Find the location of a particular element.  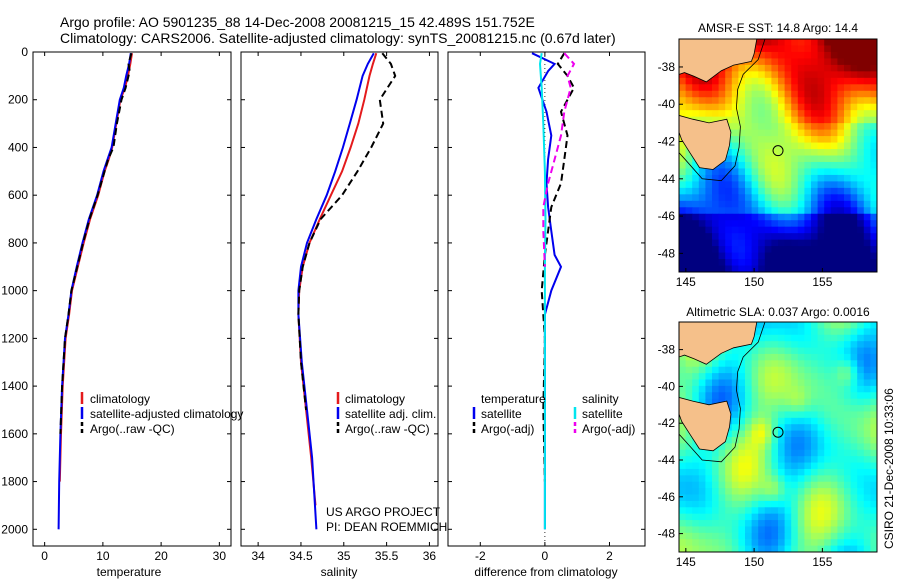

map-y-tick-label: -40 is located at coordinates (667, 386).